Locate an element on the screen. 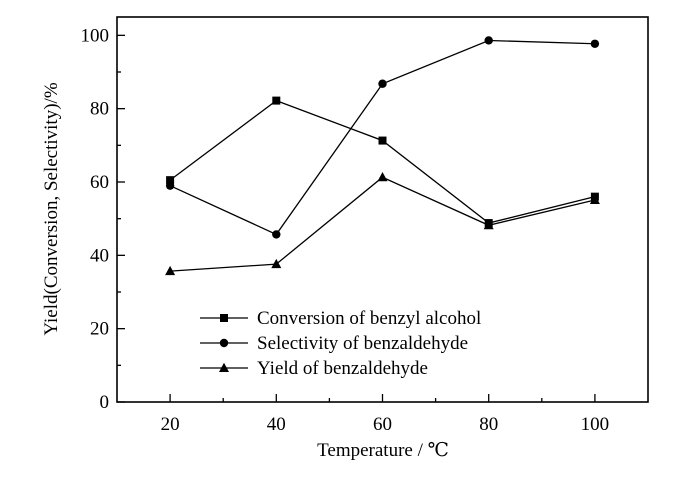  y-axis-label: Yield(Conversion, Selectivity)/% is located at coordinates (51, 208).